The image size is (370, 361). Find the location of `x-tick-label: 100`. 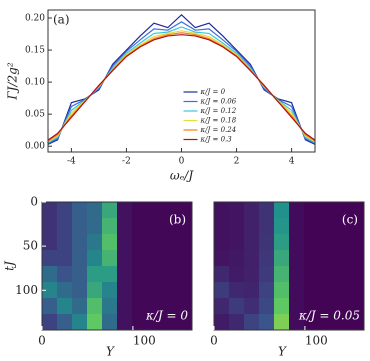

x-tick-label: 100 is located at coordinates (144, 341).